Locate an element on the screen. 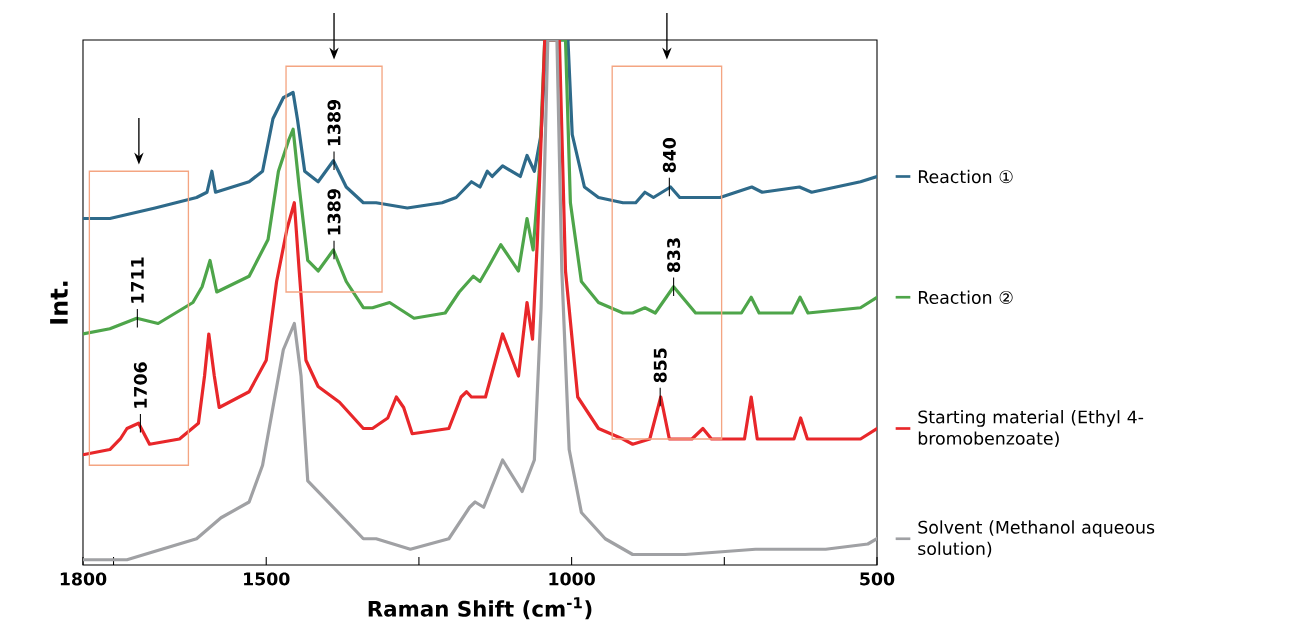  legend-label: Starting material (Ethyl 4-bromobenzoate) is located at coordinates (1031, 428).